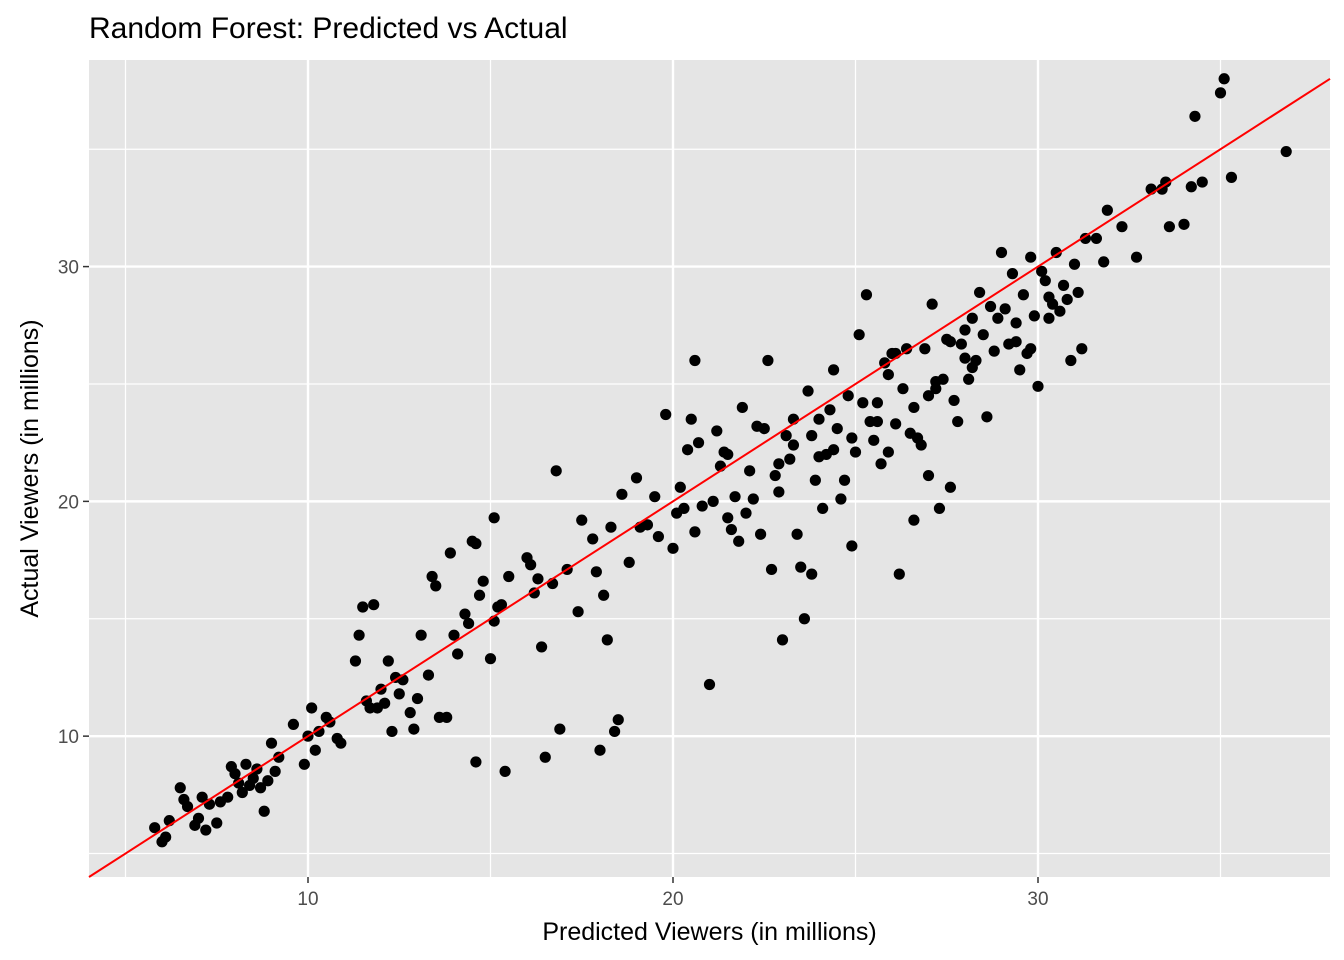 This screenshot has width=1344, height=960. I want to click on x-tick-label: 10, so click(307, 899).